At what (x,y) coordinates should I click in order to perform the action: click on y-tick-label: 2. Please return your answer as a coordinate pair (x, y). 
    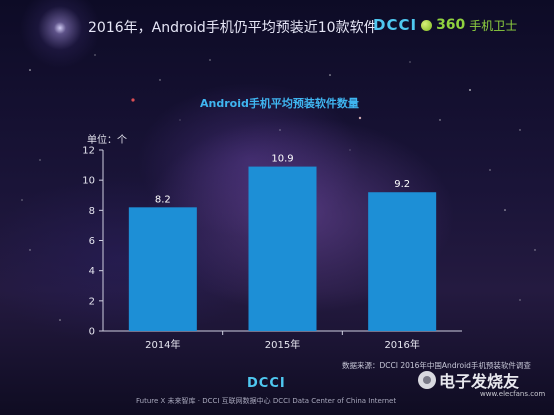
    Looking at the image, I should click on (92, 301).